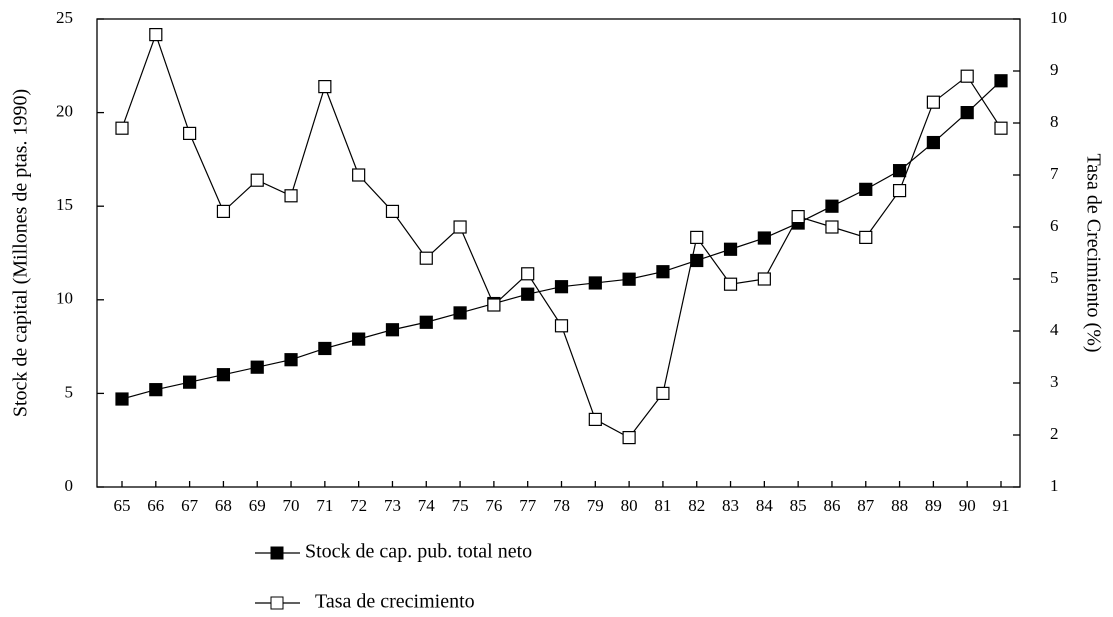  Describe the element at coordinates (1093, 252) in the screenshot. I see `y2-axis-label: Tasa de Crecimiento (%)` at that location.